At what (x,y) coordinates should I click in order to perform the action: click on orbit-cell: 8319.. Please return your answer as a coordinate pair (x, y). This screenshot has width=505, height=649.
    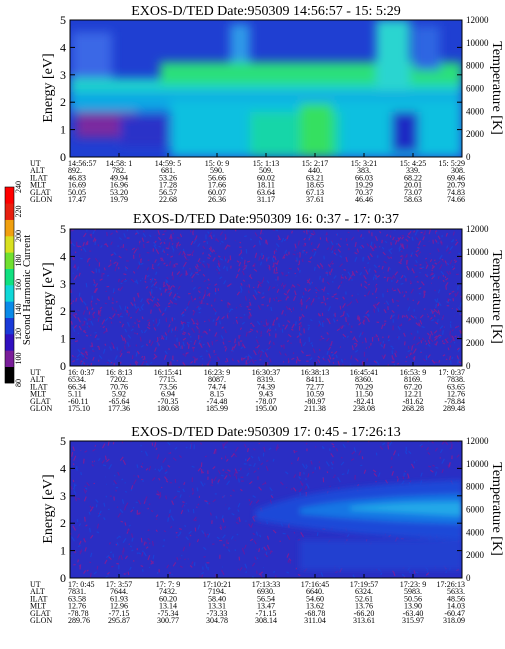
    Looking at the image, I should click on (266, 379).